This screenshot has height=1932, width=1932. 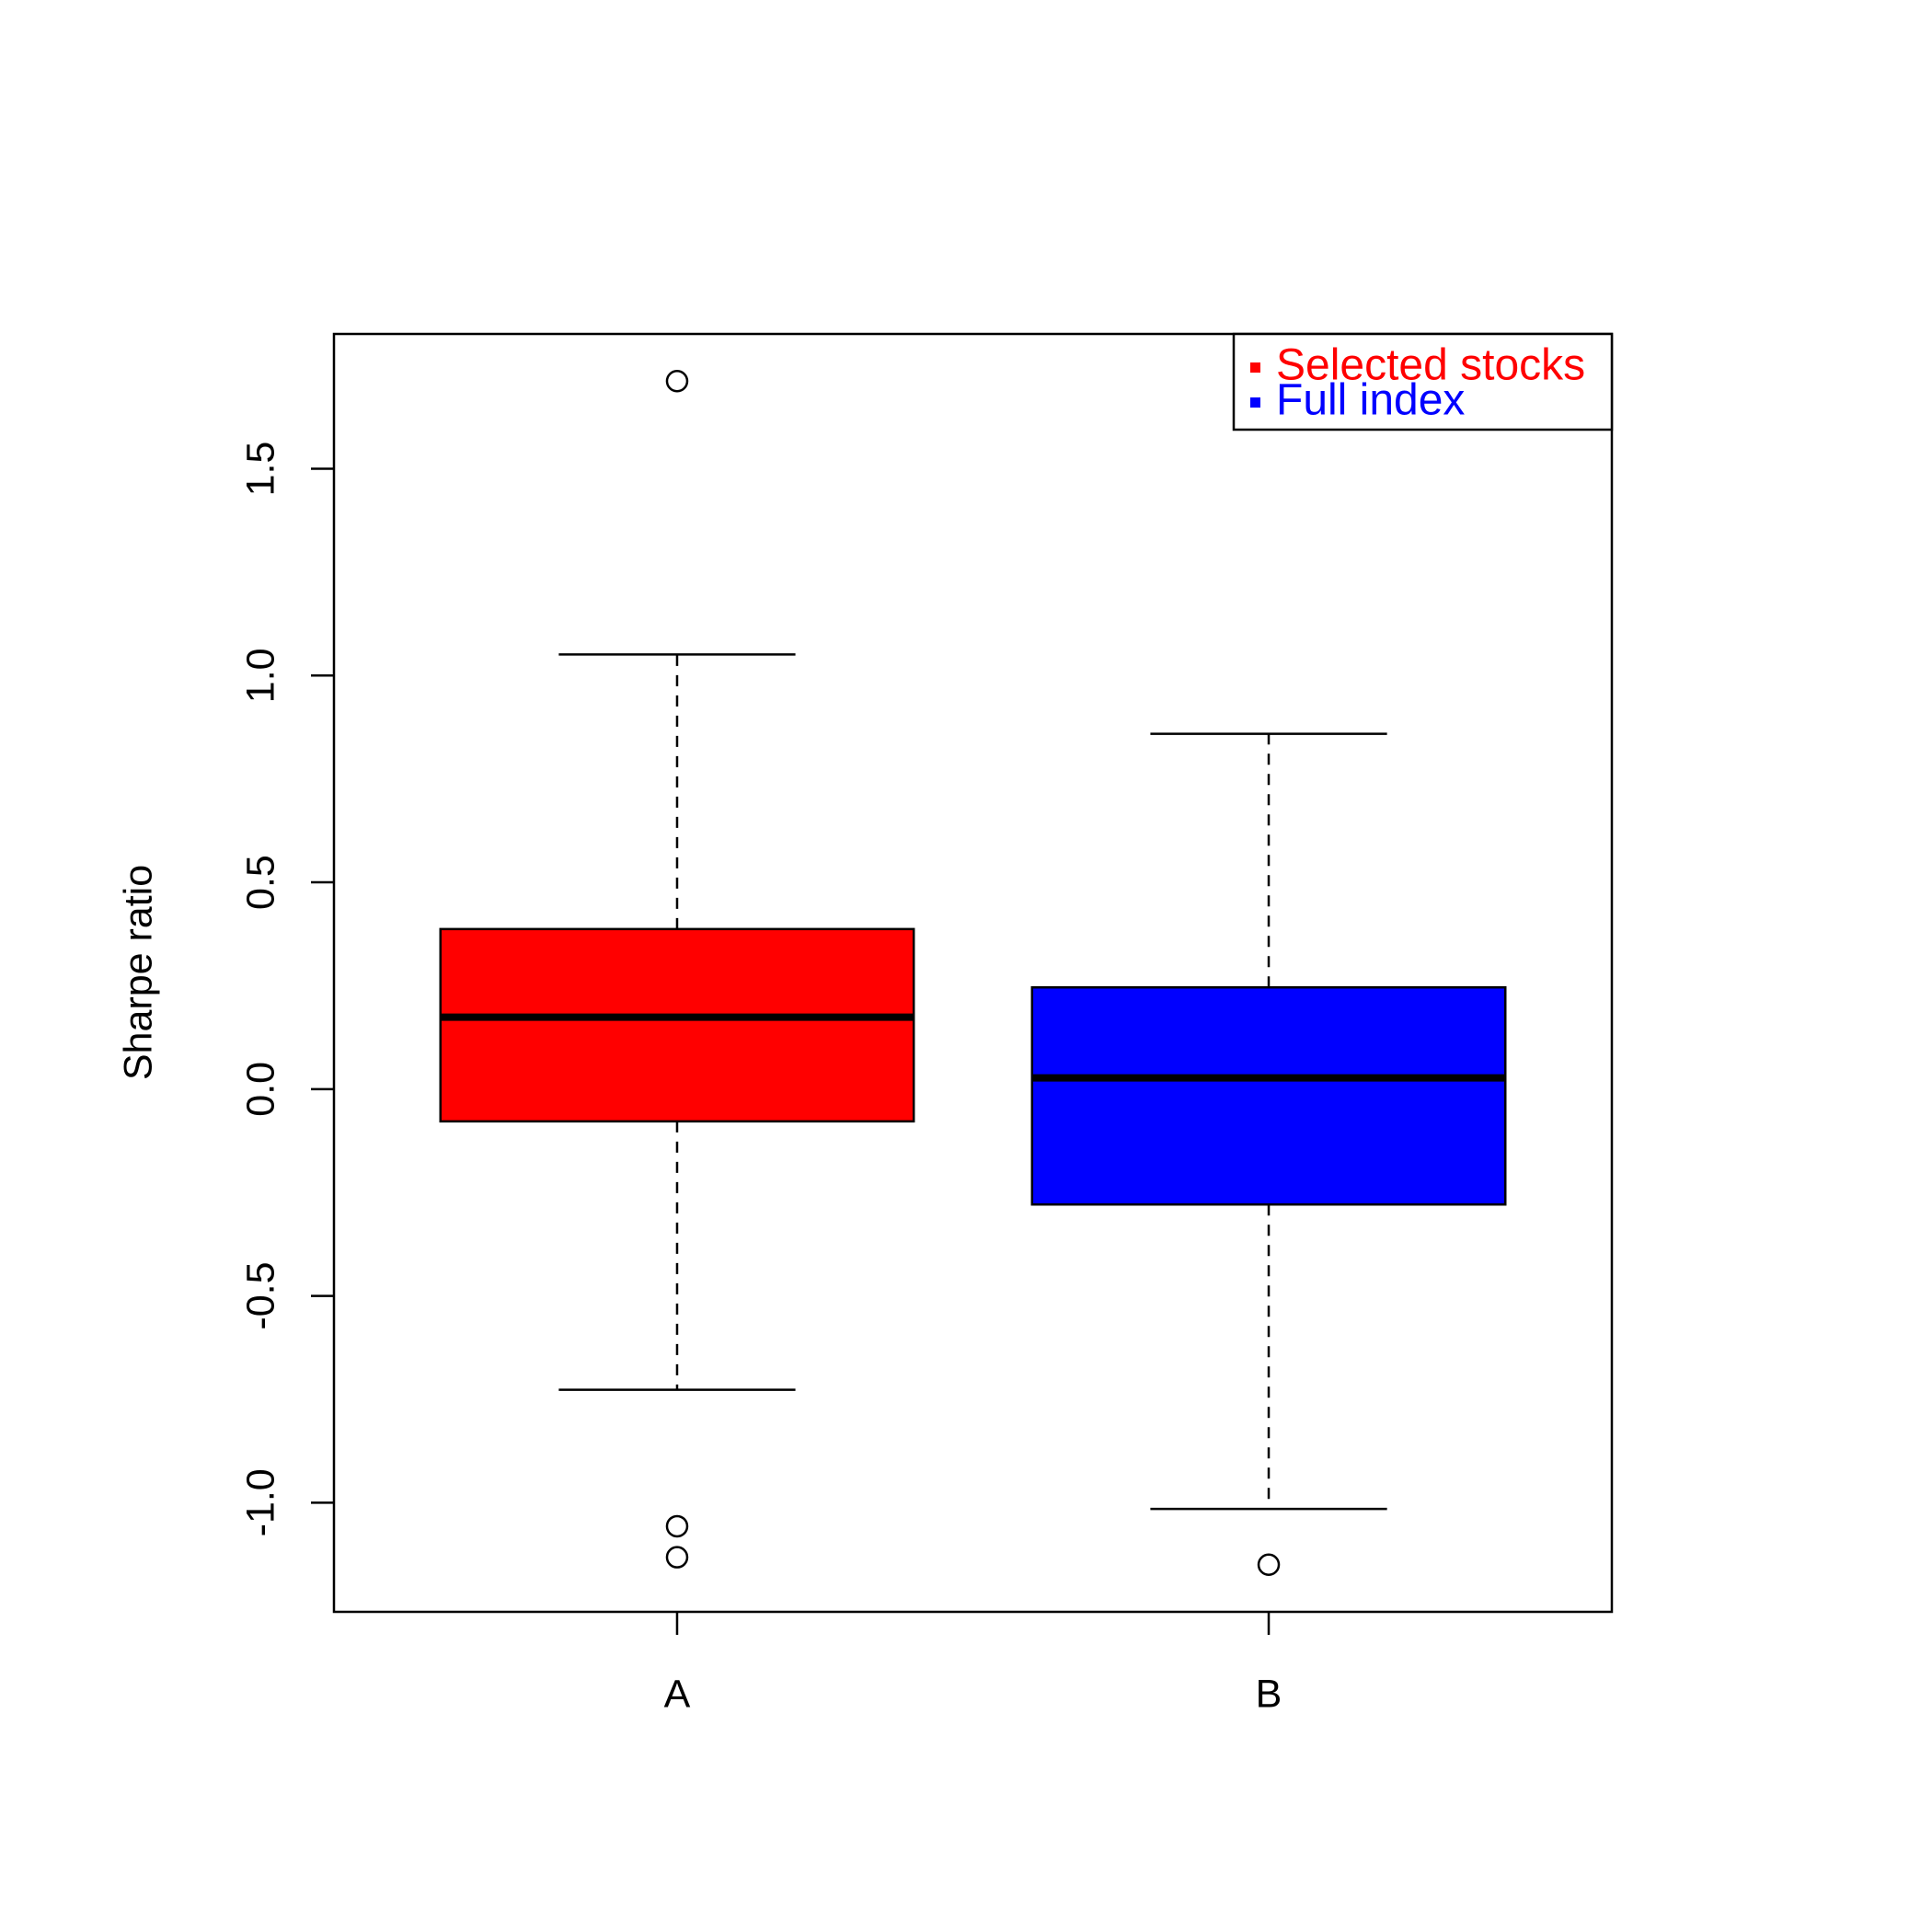 I want to click on y-tick-label: 0.5, so click(x=260, y=882).